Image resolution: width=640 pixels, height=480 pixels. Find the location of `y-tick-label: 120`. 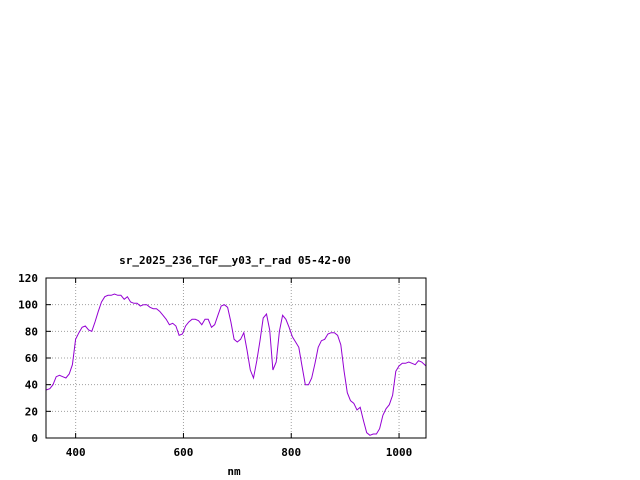

y-tick-label: 120 is located at coordinates (28, 278).